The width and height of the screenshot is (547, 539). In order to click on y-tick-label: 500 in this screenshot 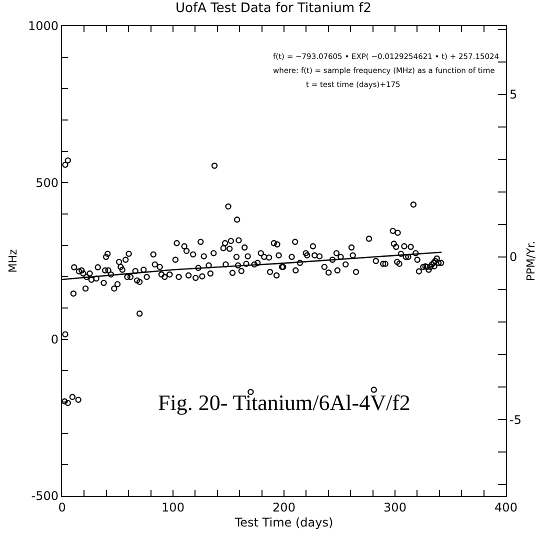, I will do `click(47, 183)`.